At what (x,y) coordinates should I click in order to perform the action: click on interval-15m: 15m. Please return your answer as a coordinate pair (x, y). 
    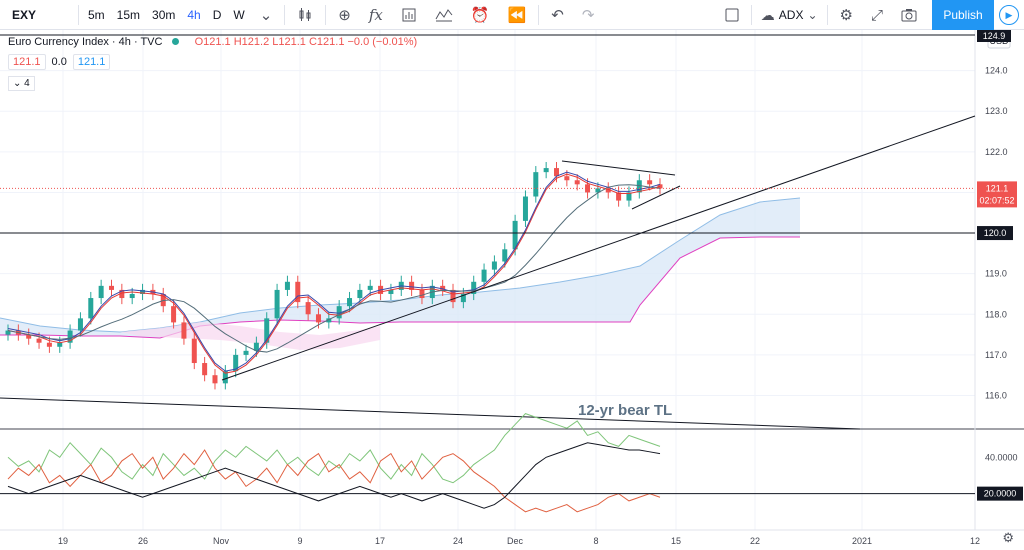
    Looking at the image, I should click on (128, 14).